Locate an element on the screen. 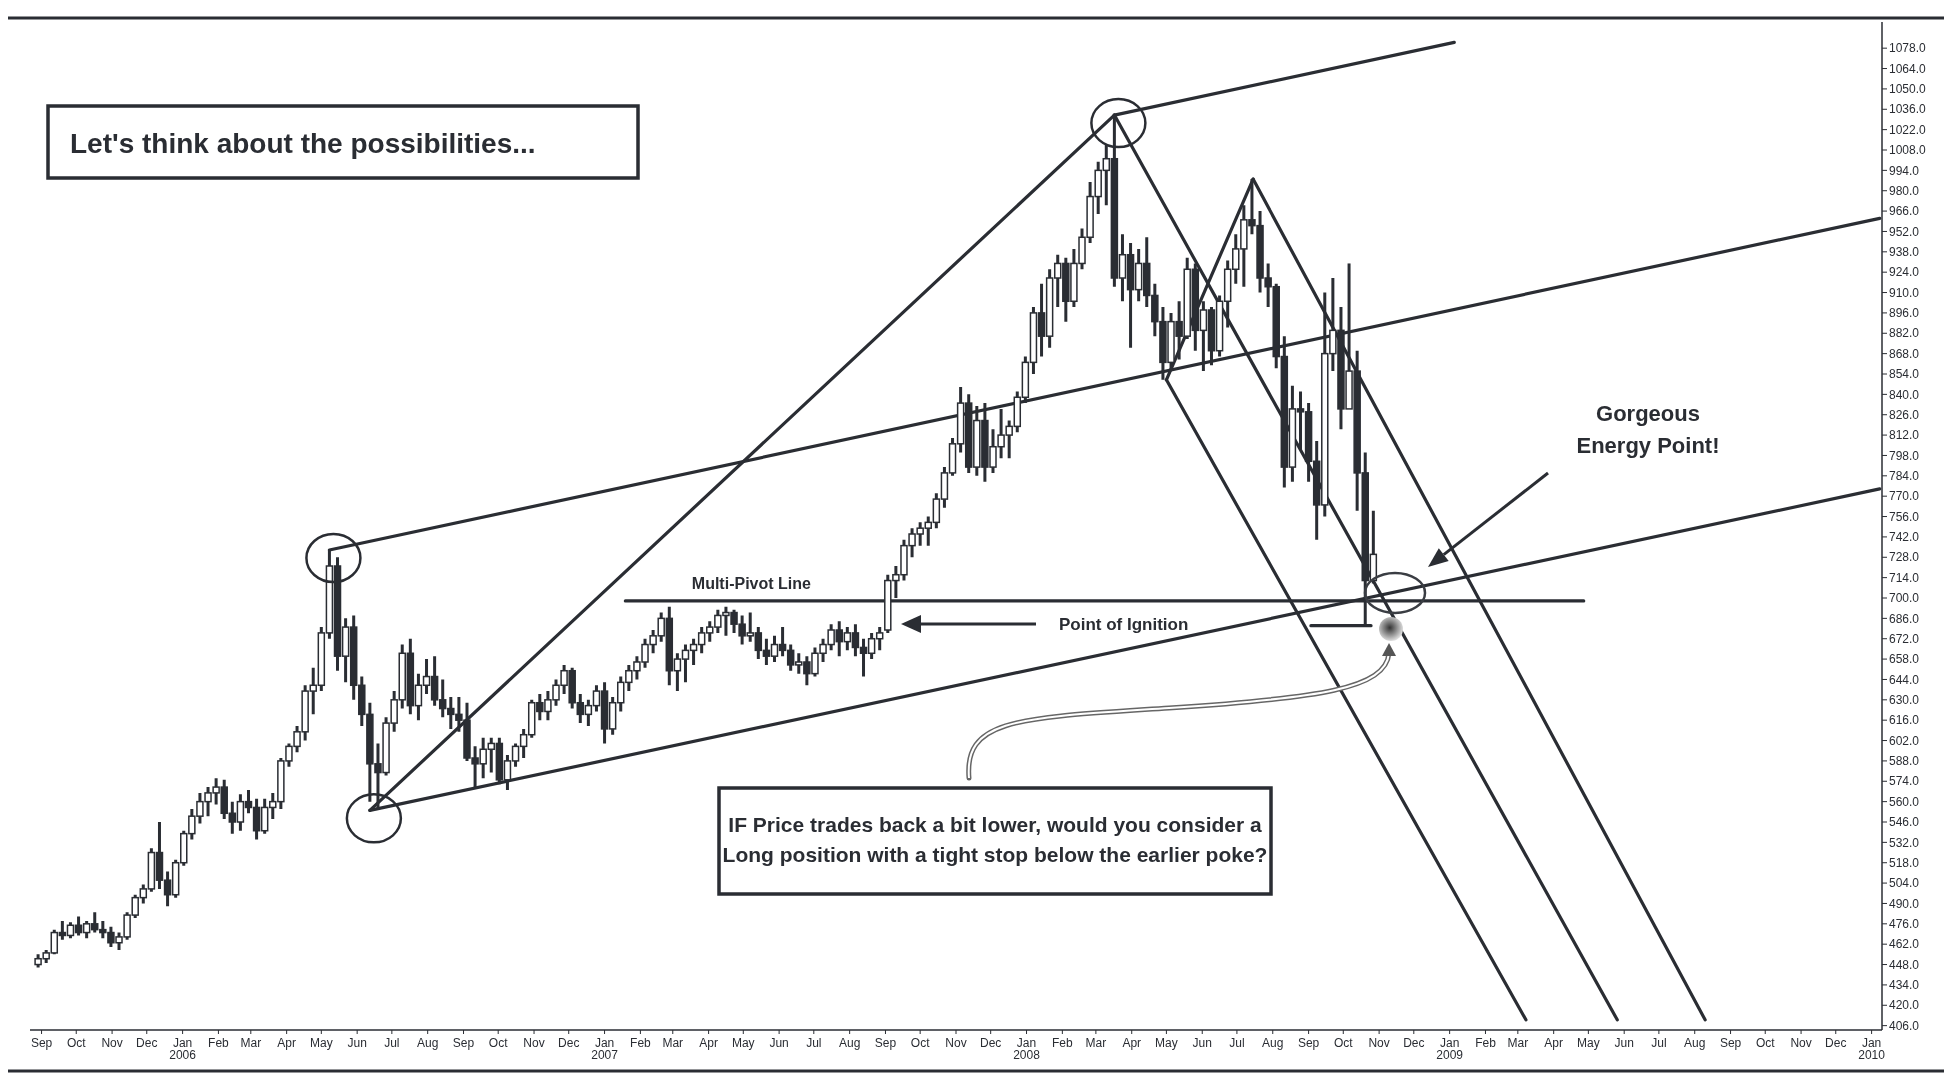  y-tick-label: 742.0 is located at coordinates (1904, 537).